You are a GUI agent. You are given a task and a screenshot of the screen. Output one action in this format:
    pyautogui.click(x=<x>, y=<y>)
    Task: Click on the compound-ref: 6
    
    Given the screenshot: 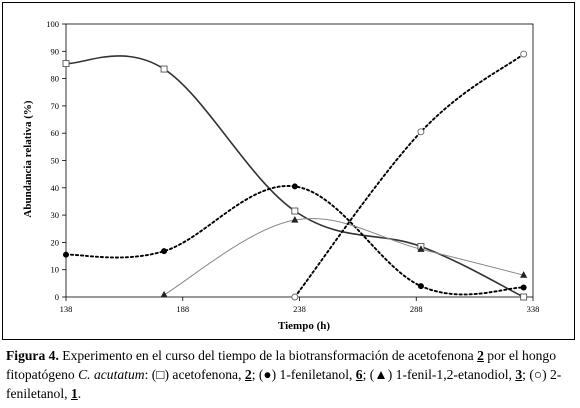 What is the action you would take?
    pyautogui.click(x=359, y=374)
    